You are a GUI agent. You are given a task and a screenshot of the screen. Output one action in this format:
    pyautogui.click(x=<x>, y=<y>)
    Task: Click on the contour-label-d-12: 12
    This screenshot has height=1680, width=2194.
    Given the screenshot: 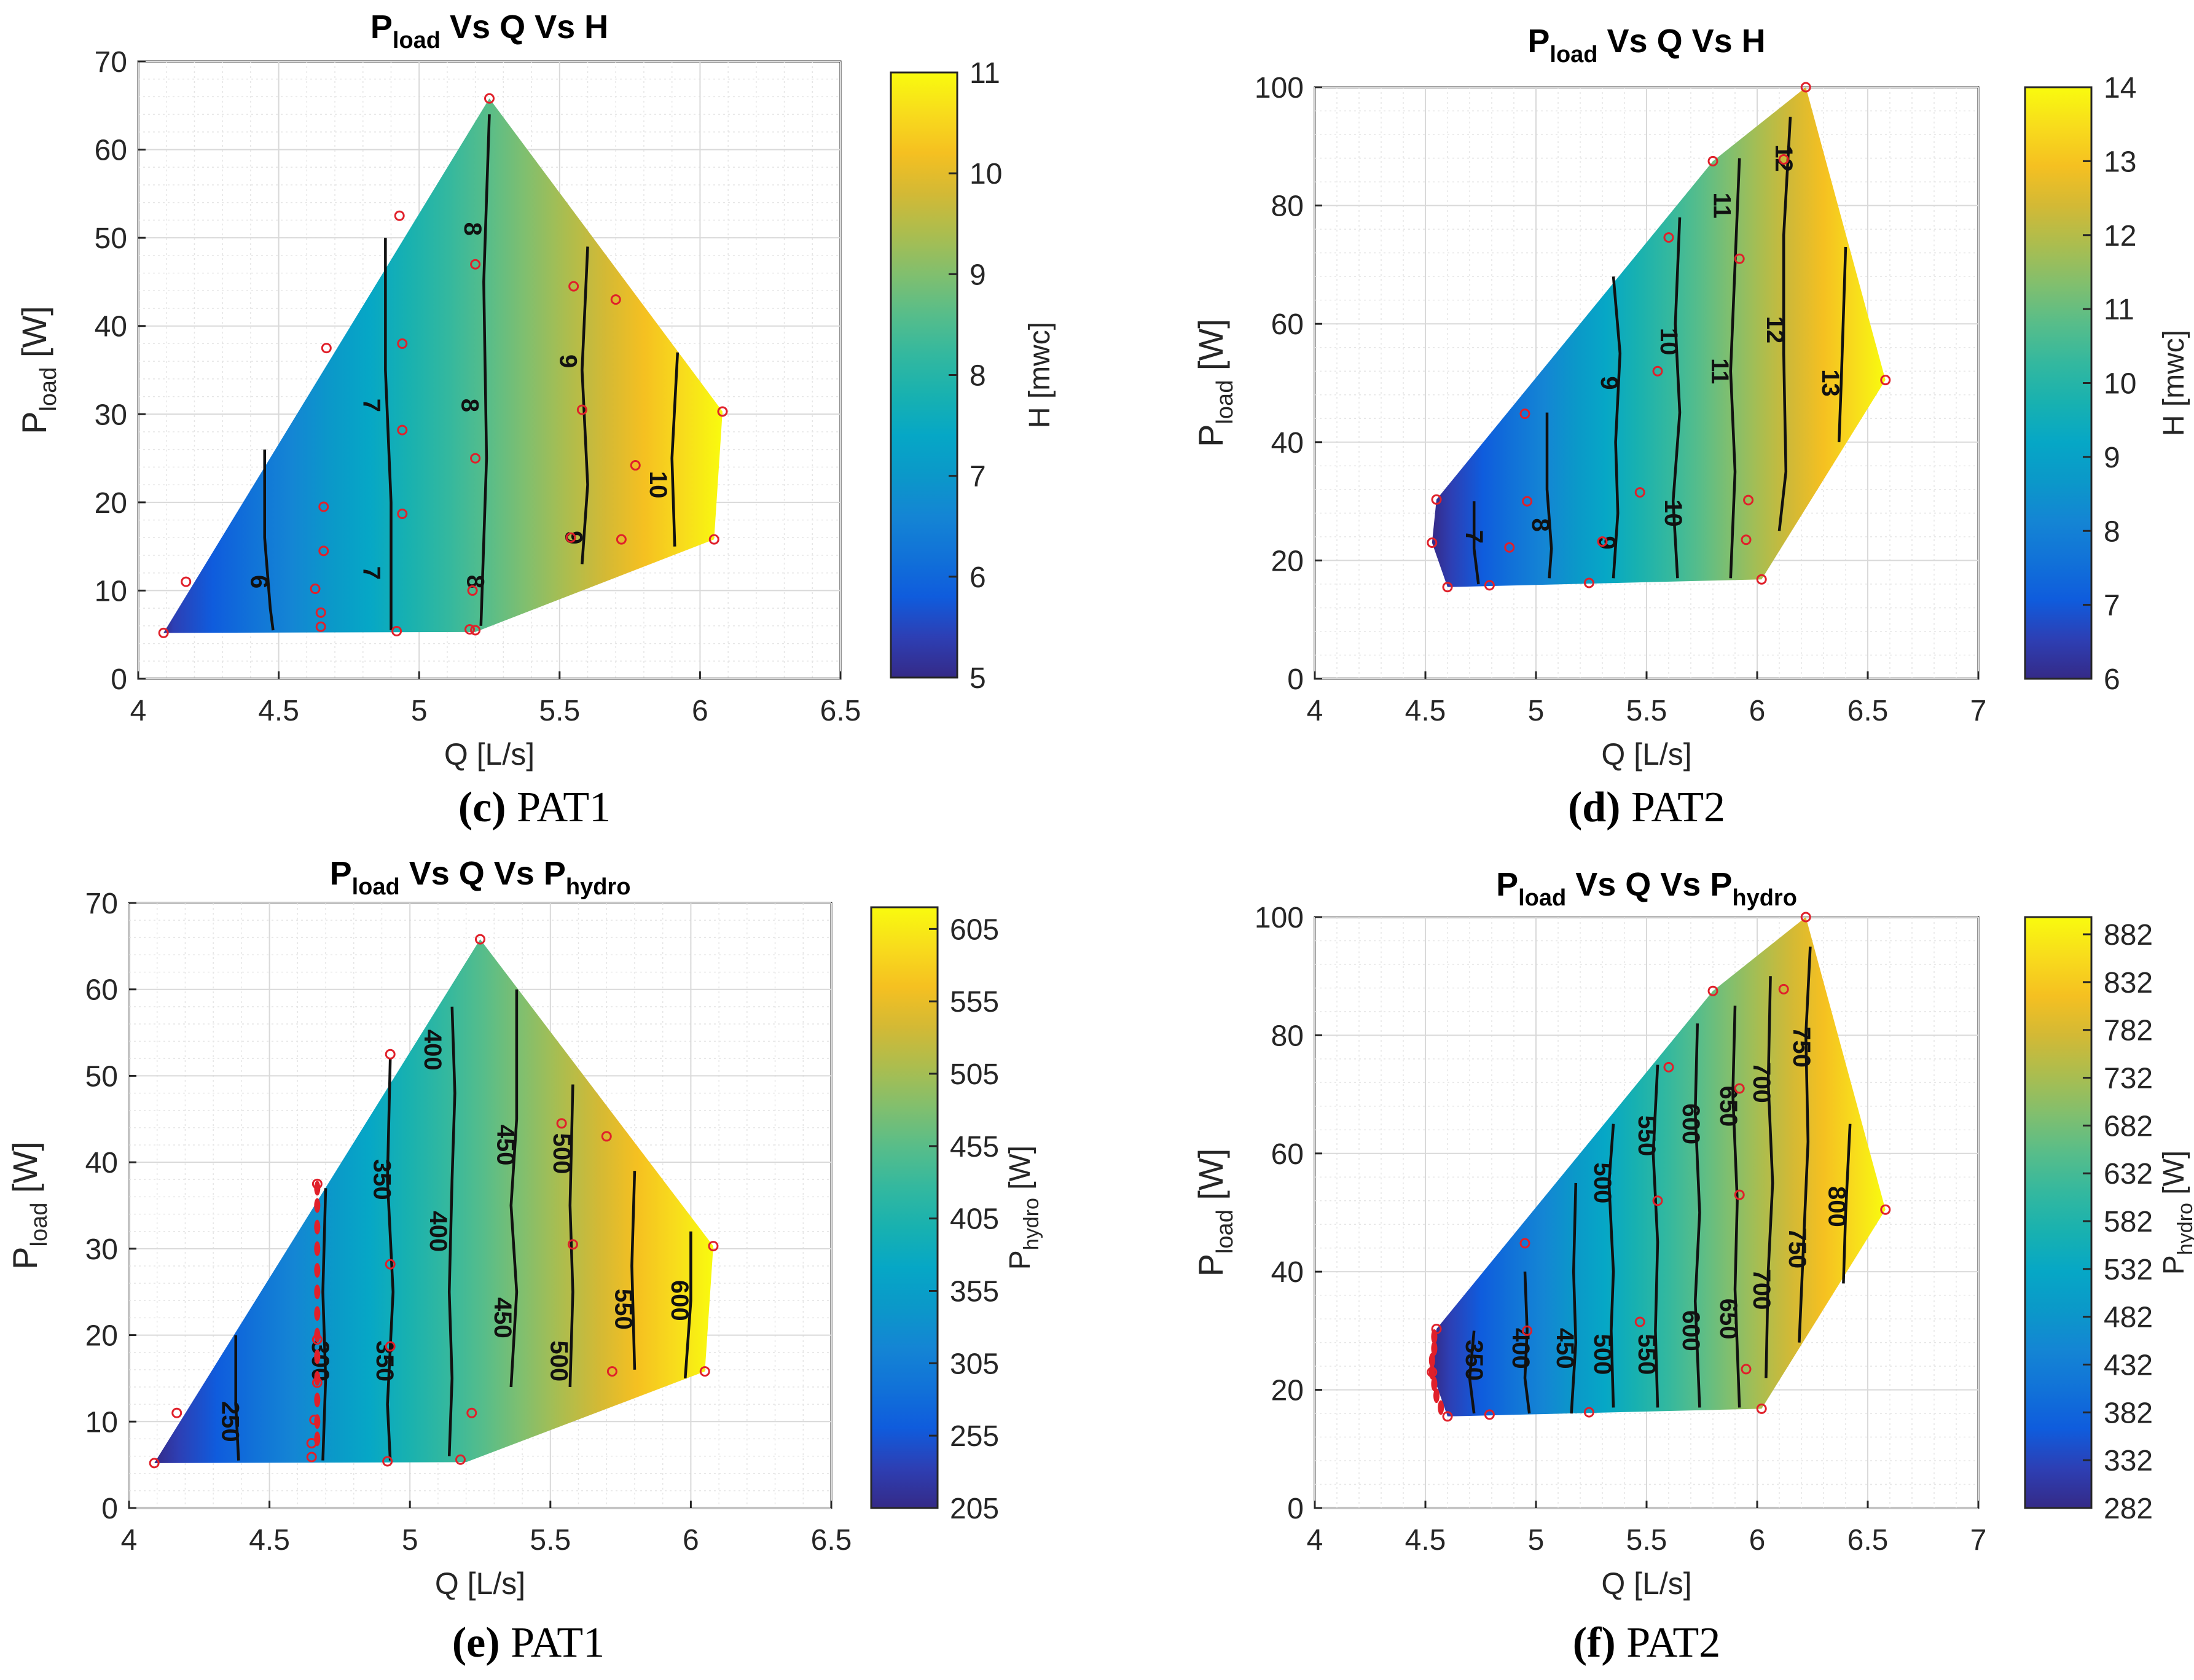 What is the action you would take?
    pyautogui.click(x=1783, y=158)
    